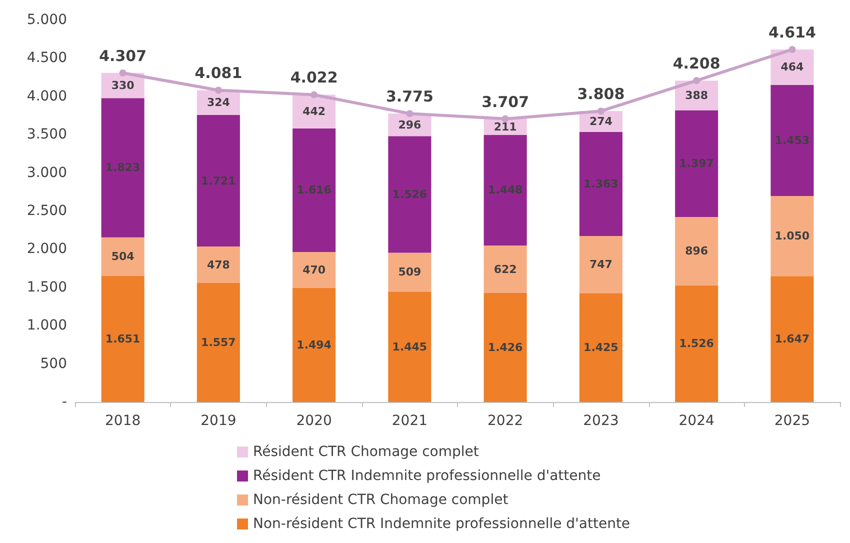  What do you see at coordinates (123, 55) in the screenshot?
I see `data-label: 4.307` at bounding box center [123, 55].